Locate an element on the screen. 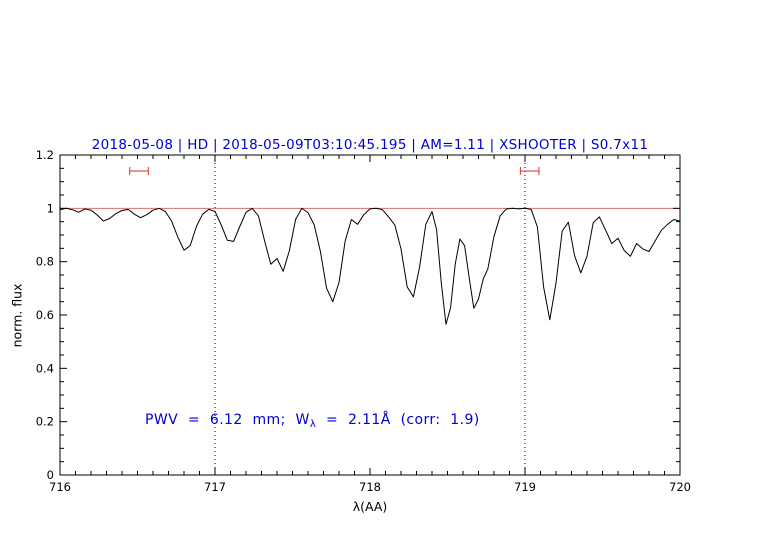 The height and width of the screenshot is (542, 782). svg-text: 0.8 is located at coordinates (45, 262).